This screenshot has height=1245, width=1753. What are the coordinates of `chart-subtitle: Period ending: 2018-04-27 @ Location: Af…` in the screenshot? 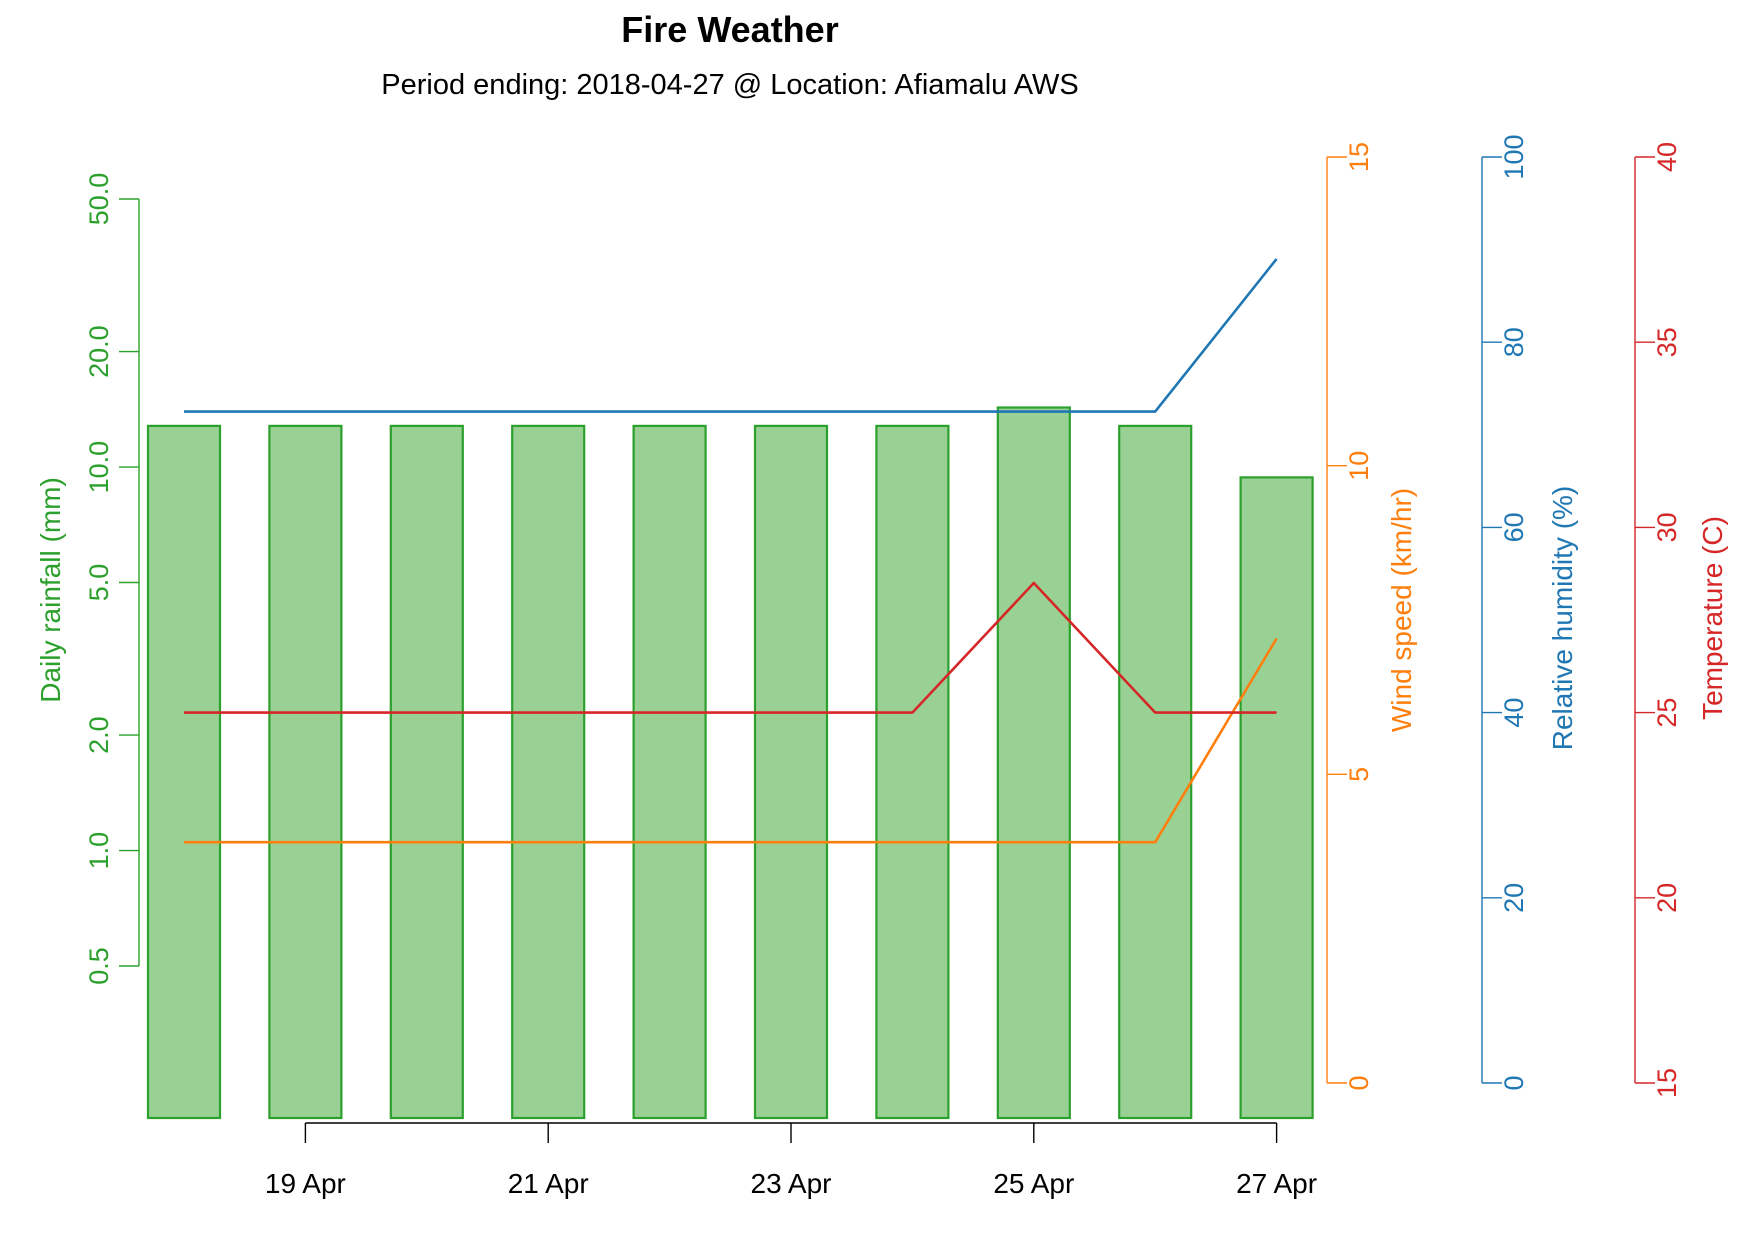 It's located at (729, 85).